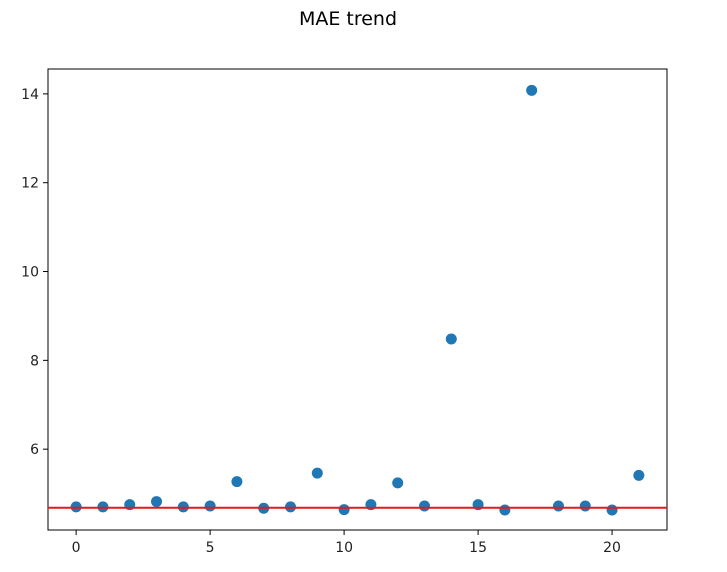  I want to click on chart-title: MAE trend, so click(348, 19).